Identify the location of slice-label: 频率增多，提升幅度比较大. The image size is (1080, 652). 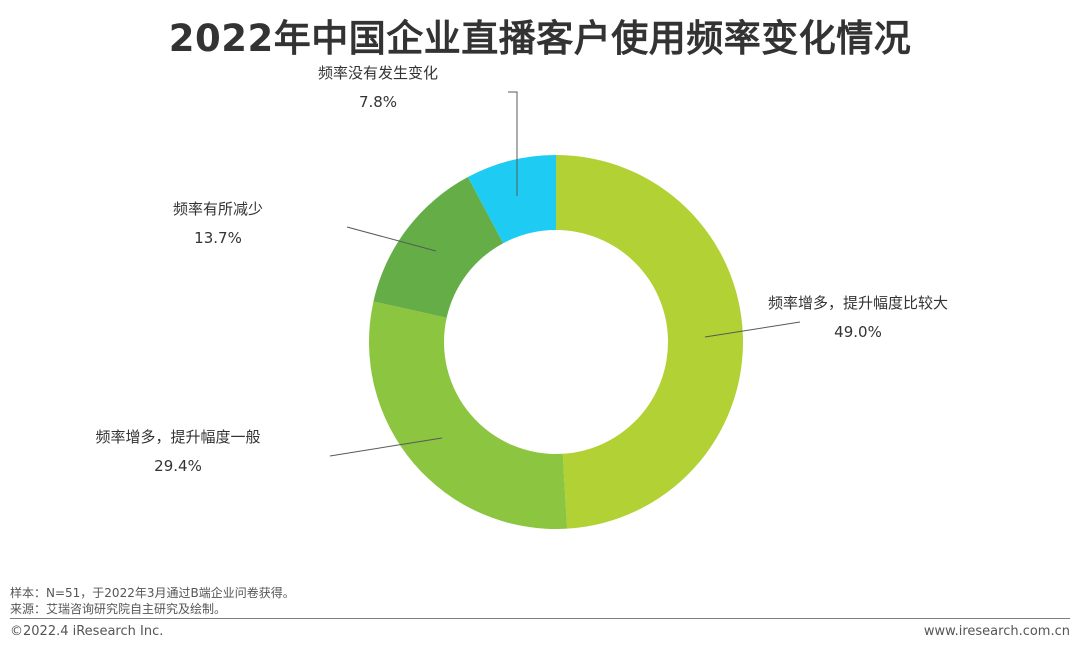
(858, 303).